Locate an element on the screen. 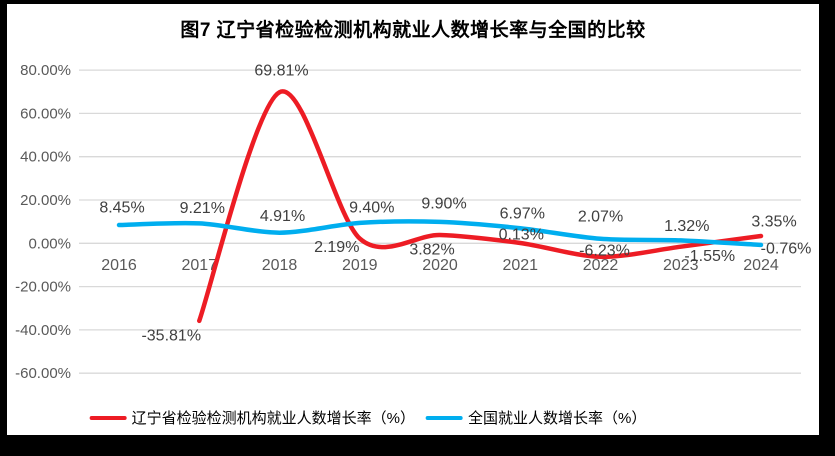  data-label: 2.07% is located at coordinates (600, 216).